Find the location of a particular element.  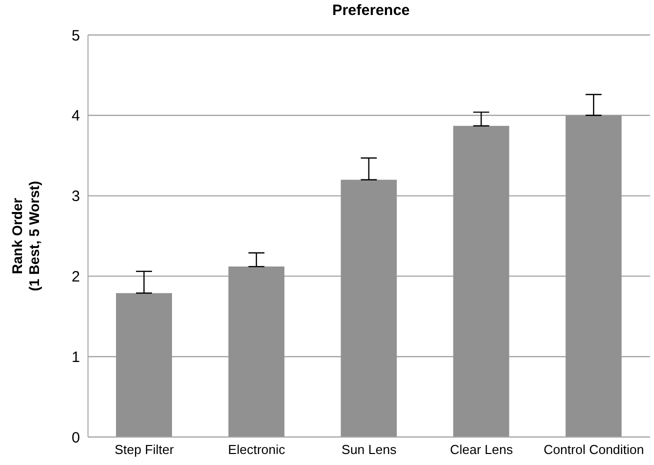

x-tick-label: Electronic is located at coordinates (257, 450).